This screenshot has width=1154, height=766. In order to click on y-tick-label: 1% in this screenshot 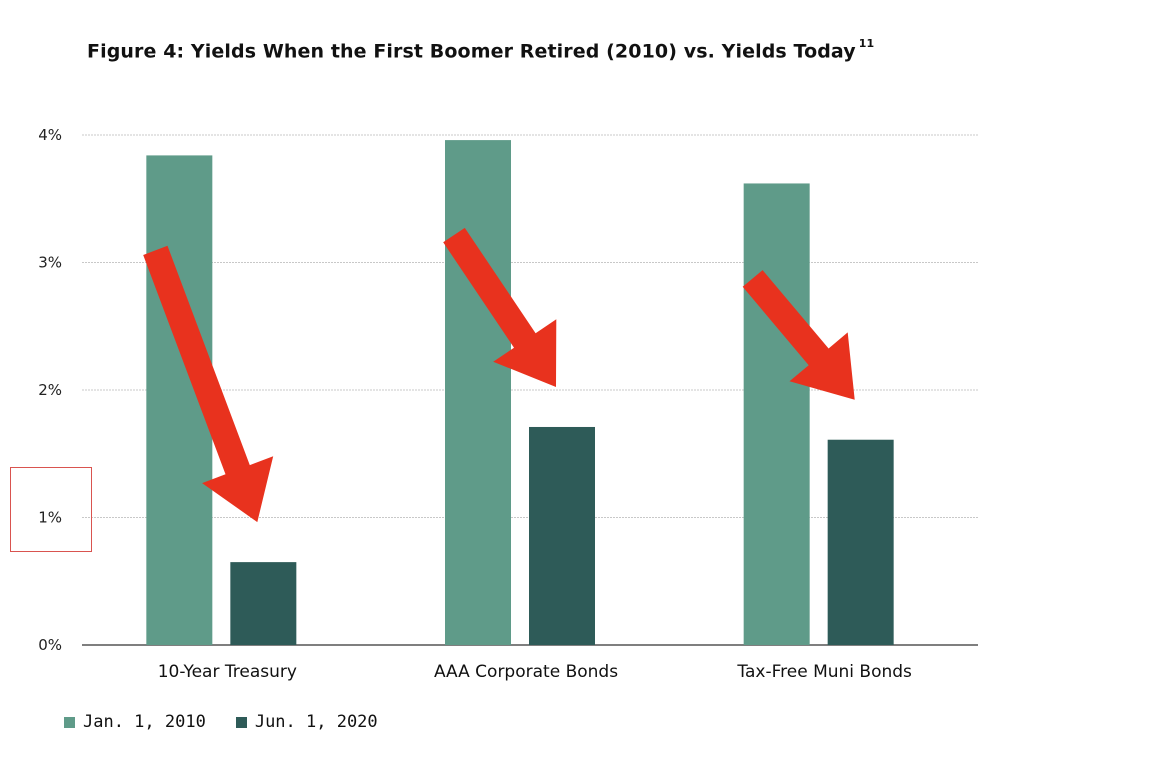, I will do `click(50, 518)`.